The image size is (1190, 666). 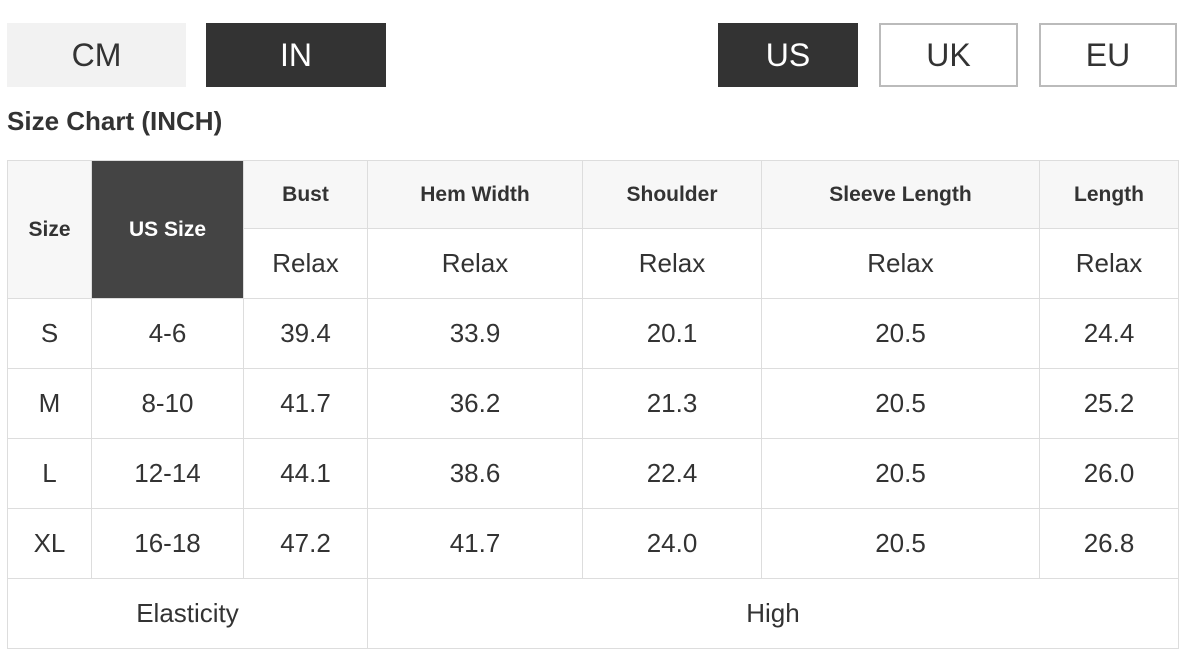 What do you see at coordinates (672, 333) in the screenshot?
I see `table-cell: 20.1` at bounding box center [672, 333].